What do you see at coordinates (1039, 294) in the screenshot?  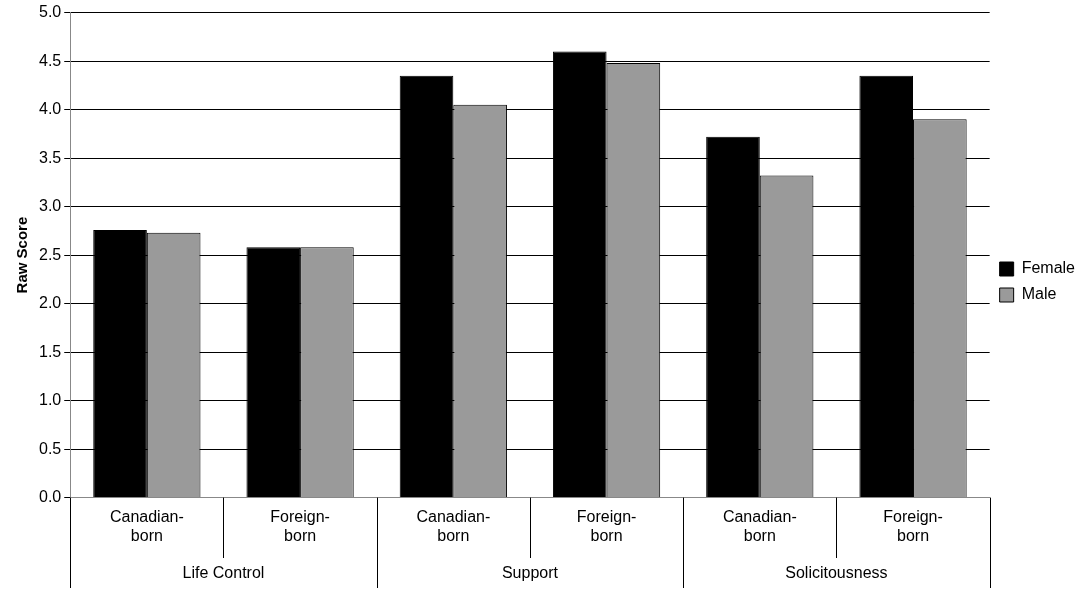 I see `legend-label: Male` at bounding box center [1039, 294].